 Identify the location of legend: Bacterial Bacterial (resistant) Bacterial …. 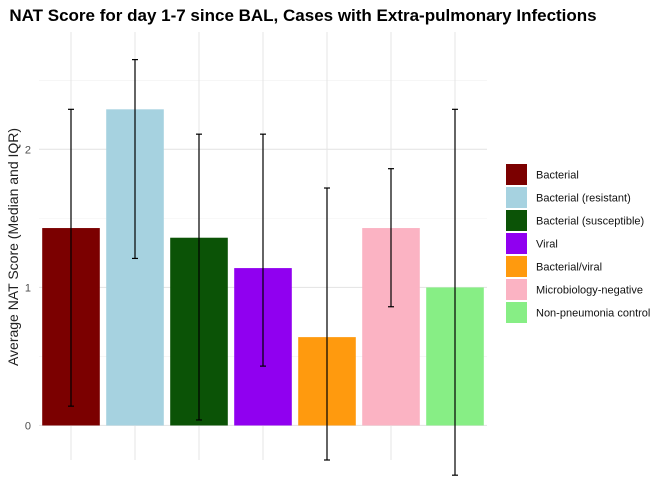
(578, 243).